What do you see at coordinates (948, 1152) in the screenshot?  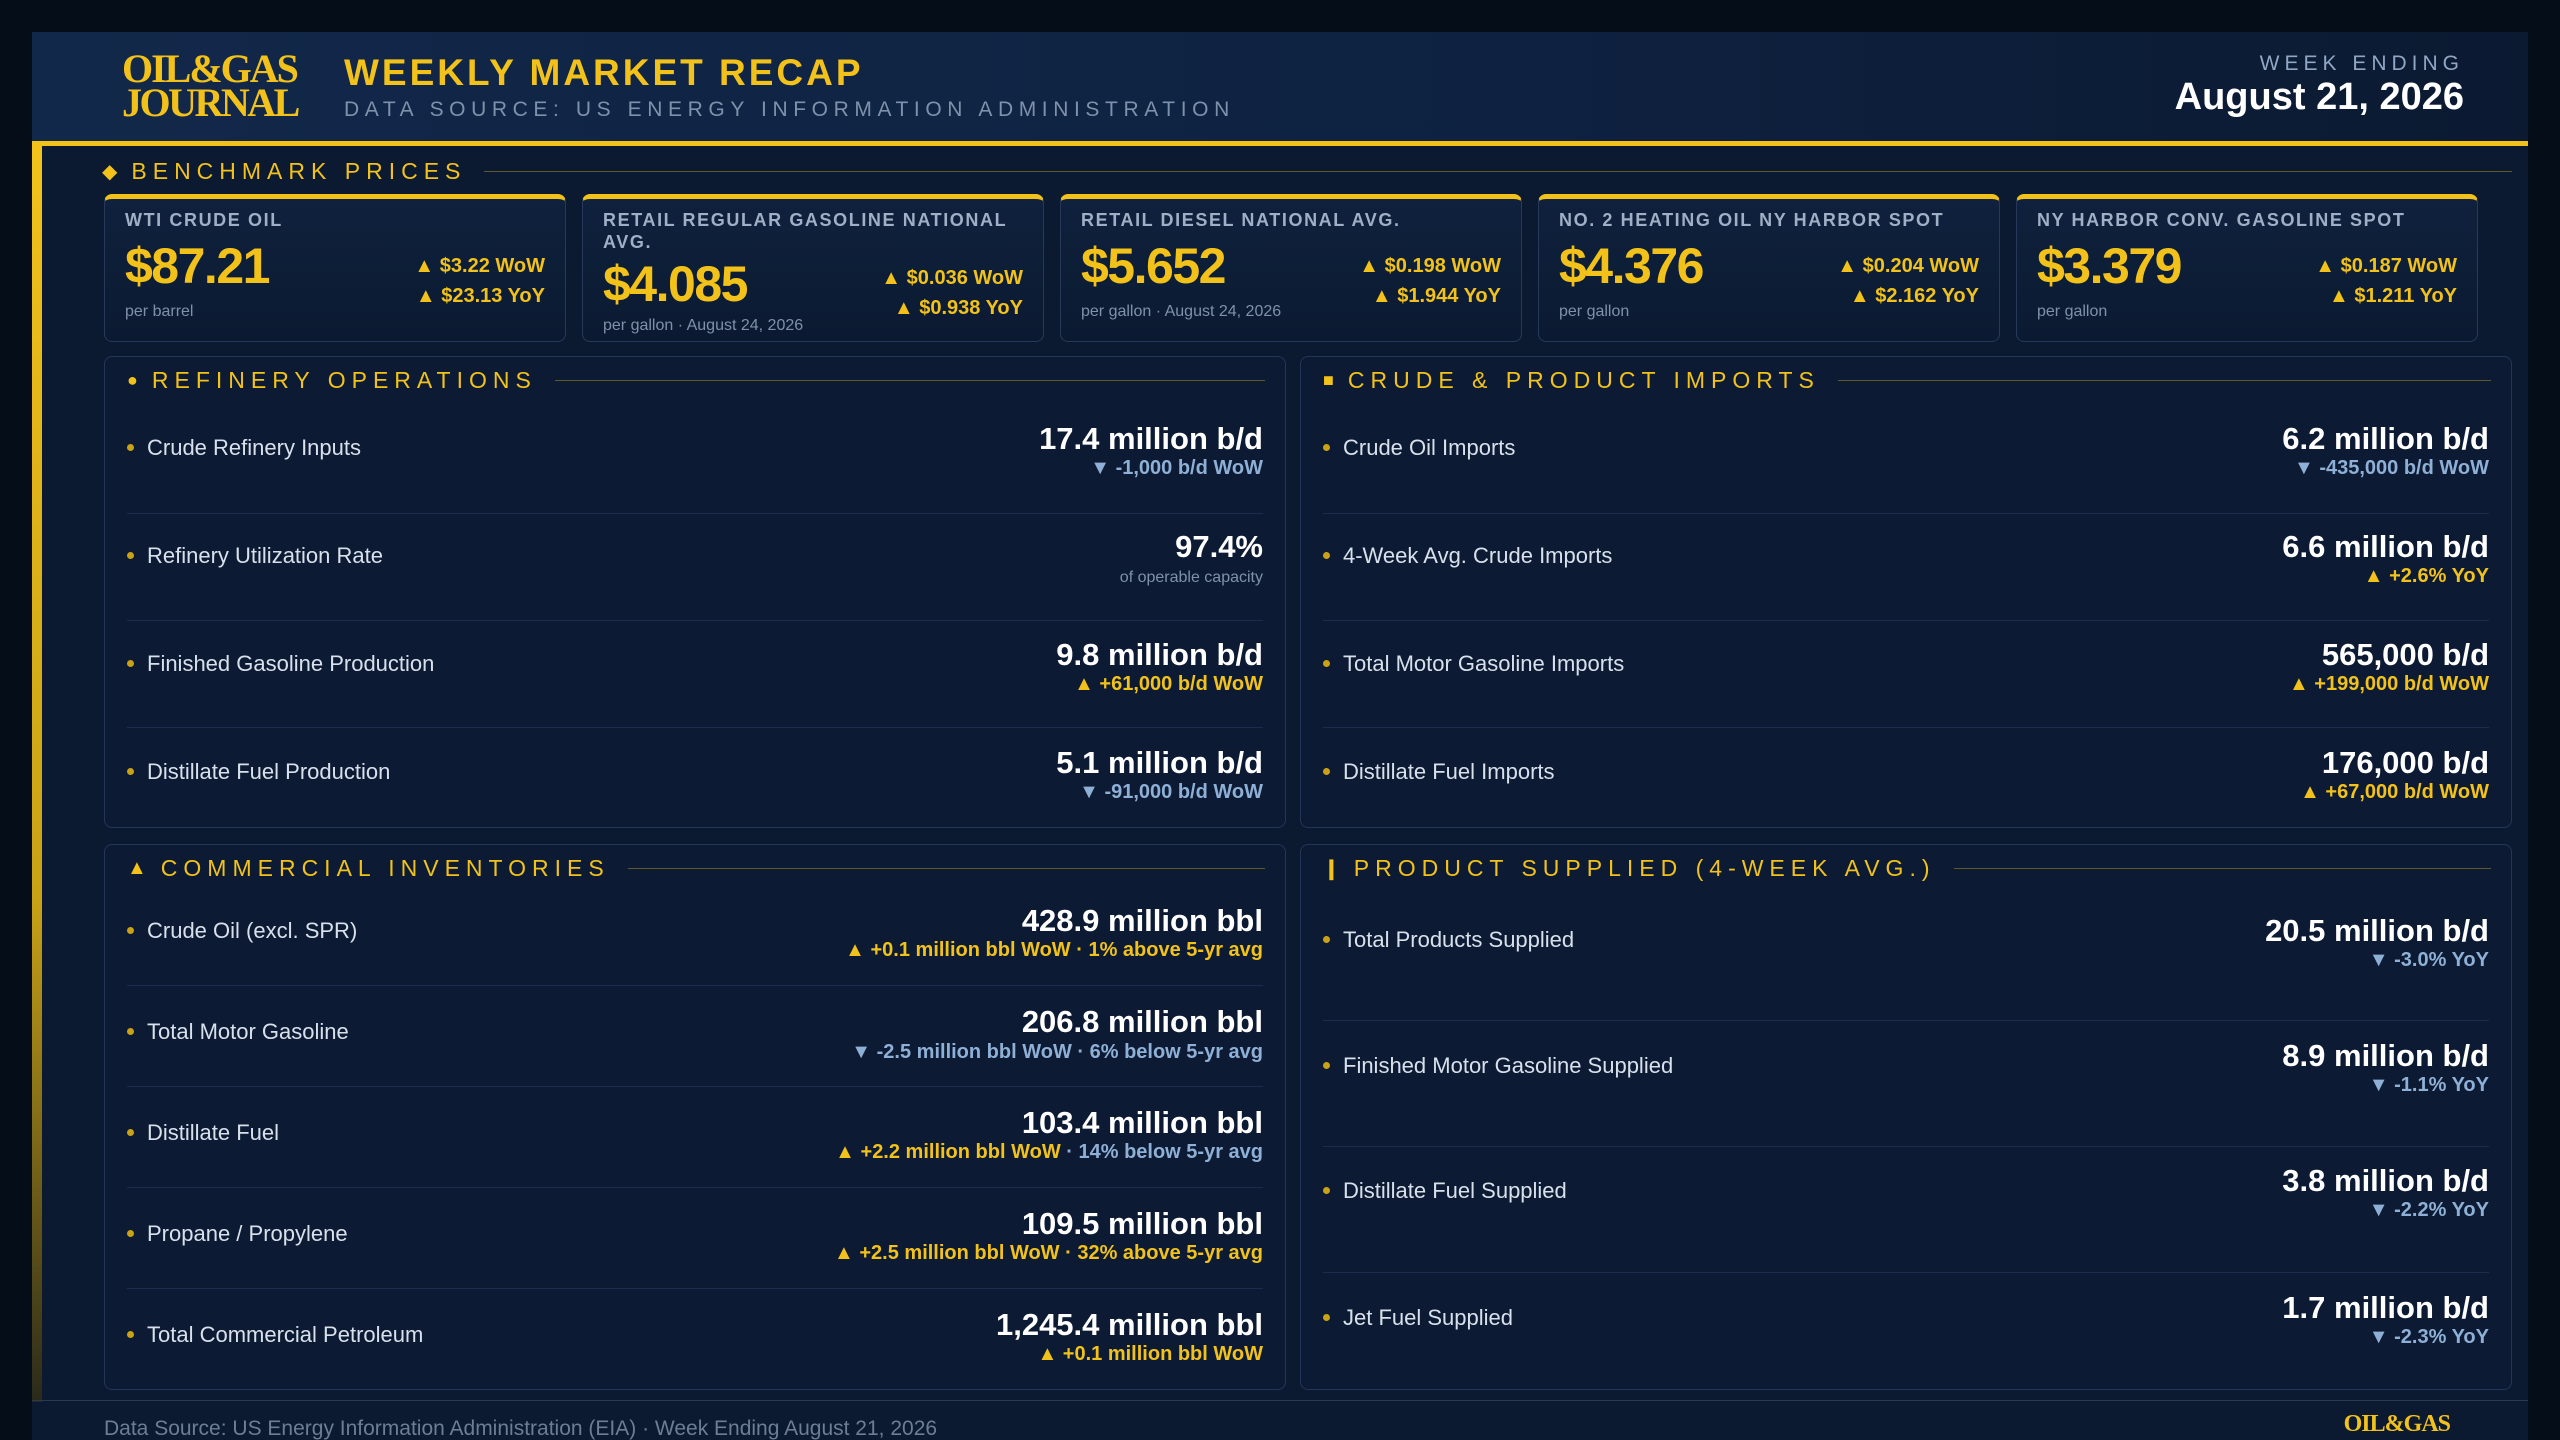 I see `metric-wow-change: ▲ +2.2 million bbl WoW` at bounding box center [948, 1152].